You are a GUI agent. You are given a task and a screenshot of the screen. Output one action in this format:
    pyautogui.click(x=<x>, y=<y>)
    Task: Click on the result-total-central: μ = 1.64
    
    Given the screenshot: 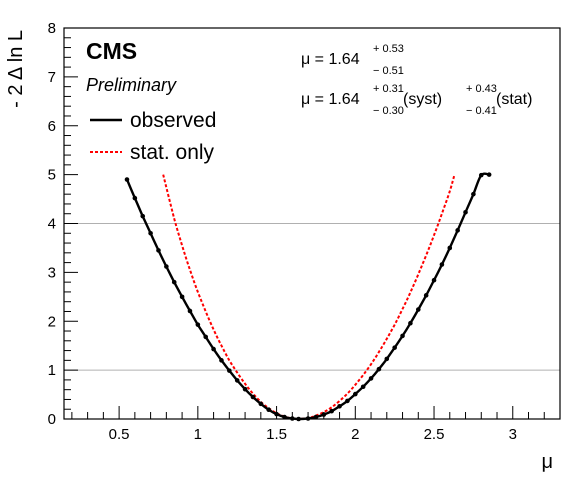 What is the action you would take?
    pyautogui.click(x=330, y=59)
    